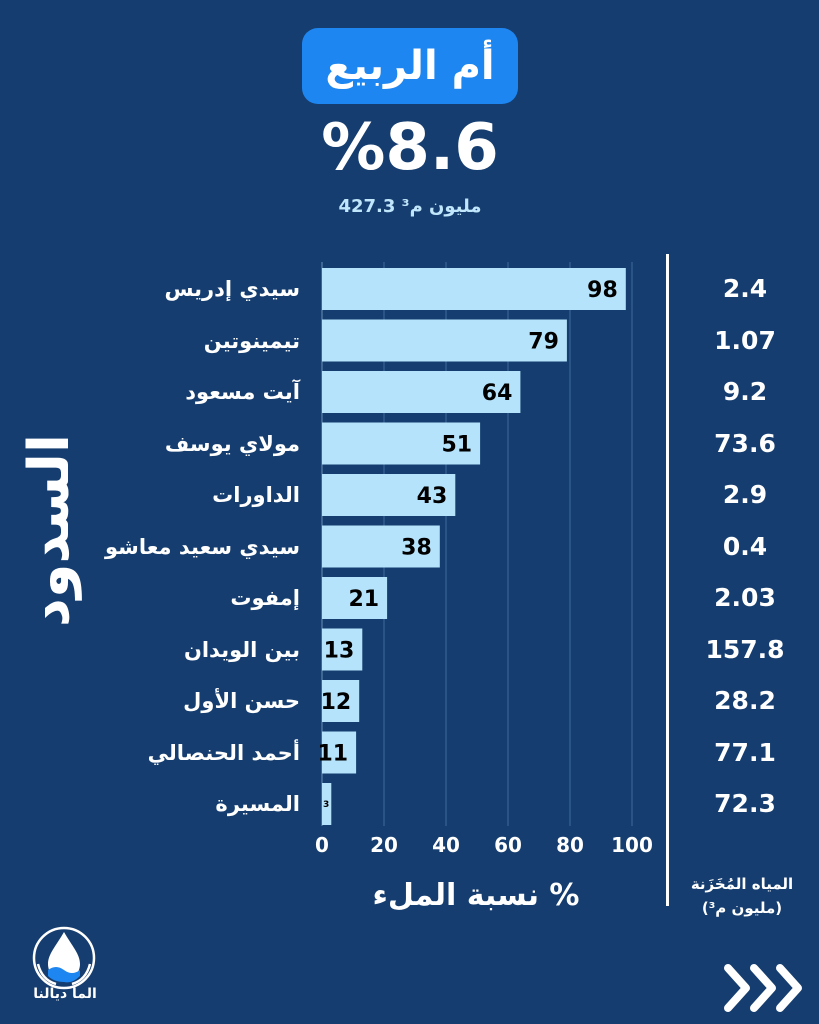 The image size is (819, 1024). What do you see at coordinates (332, 754) in the screenshot?
I see `bar-value-label: 11` at bounding box center [332, 754].